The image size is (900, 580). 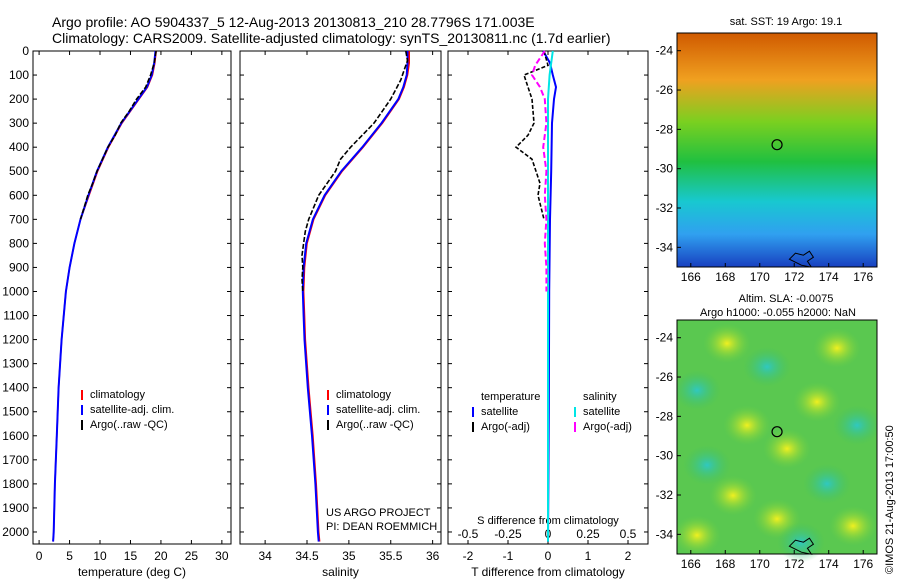 What do you see at coordinates (355, 171) in the screenshot?
I see `series-line-argorawqc` at bounding box center [355, 171].